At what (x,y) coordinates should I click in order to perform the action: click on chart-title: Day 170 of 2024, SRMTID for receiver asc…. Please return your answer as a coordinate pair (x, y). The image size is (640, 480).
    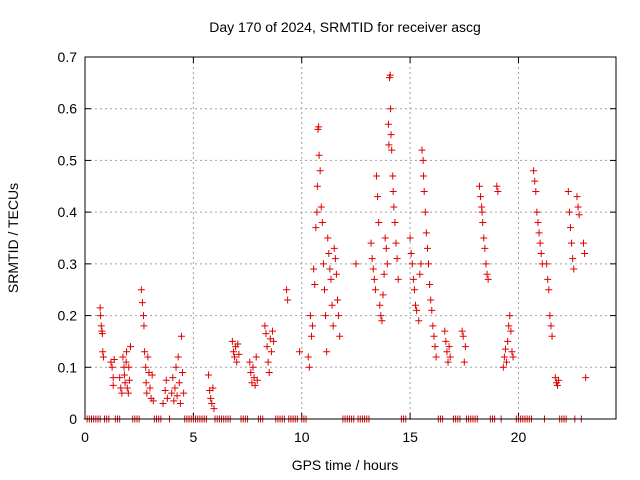
    Looking at the image, I should click on (345, 27).